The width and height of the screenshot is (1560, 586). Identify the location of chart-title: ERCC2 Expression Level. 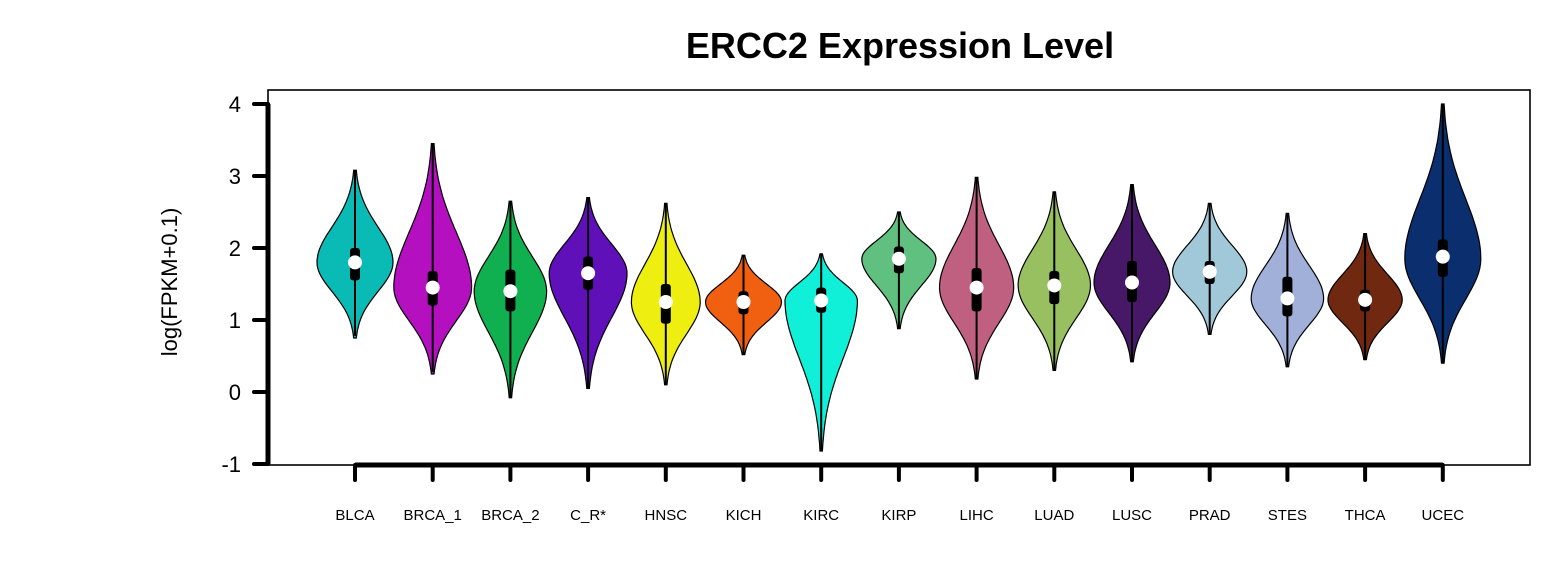
(900, 45).